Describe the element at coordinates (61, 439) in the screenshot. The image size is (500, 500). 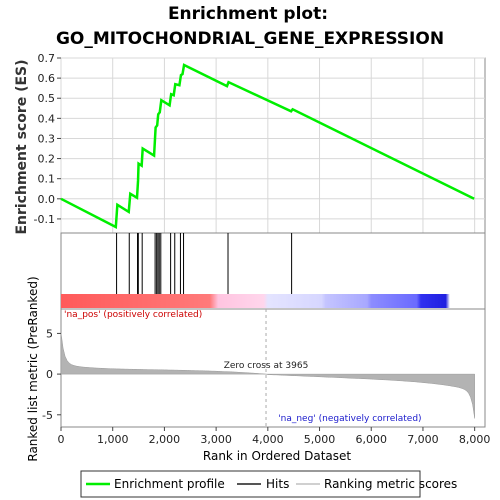
I see `x-tick-label: 0` at that location.